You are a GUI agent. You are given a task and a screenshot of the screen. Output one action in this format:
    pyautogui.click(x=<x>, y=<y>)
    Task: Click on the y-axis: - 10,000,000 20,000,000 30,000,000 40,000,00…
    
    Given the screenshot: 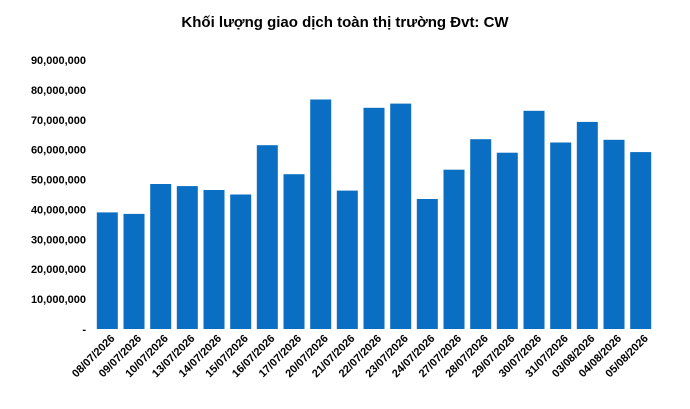 What is the action you would take?
    pyautogui.click(x=58, y=195)
    